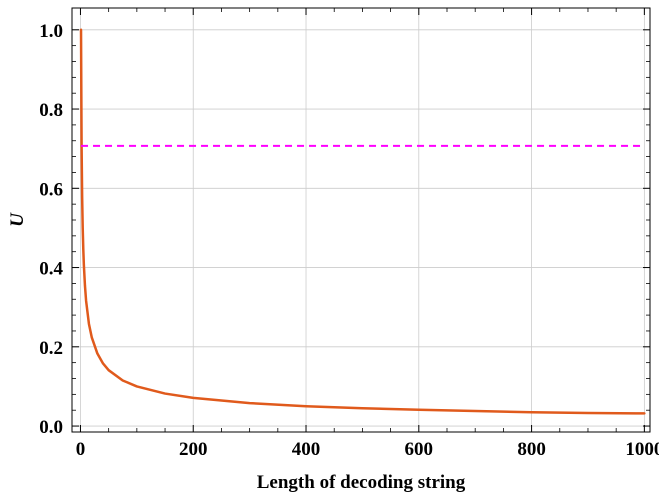 Image resolution: width=659 pixels, height=493 pixels. I want to click on y-tick-label: 0.4, so click(51, 269).